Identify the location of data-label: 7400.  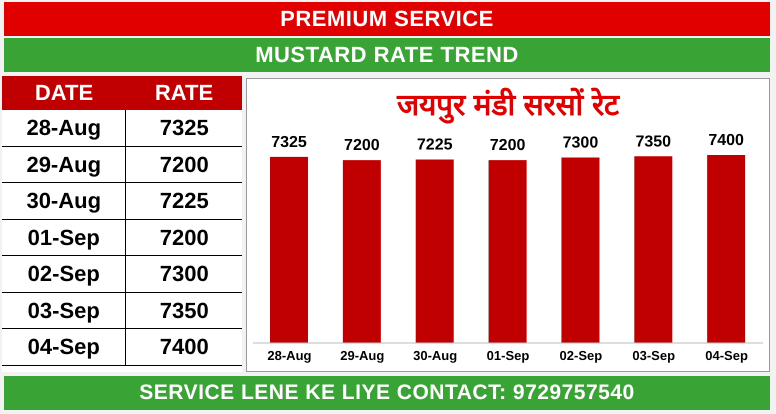
(726, 140).